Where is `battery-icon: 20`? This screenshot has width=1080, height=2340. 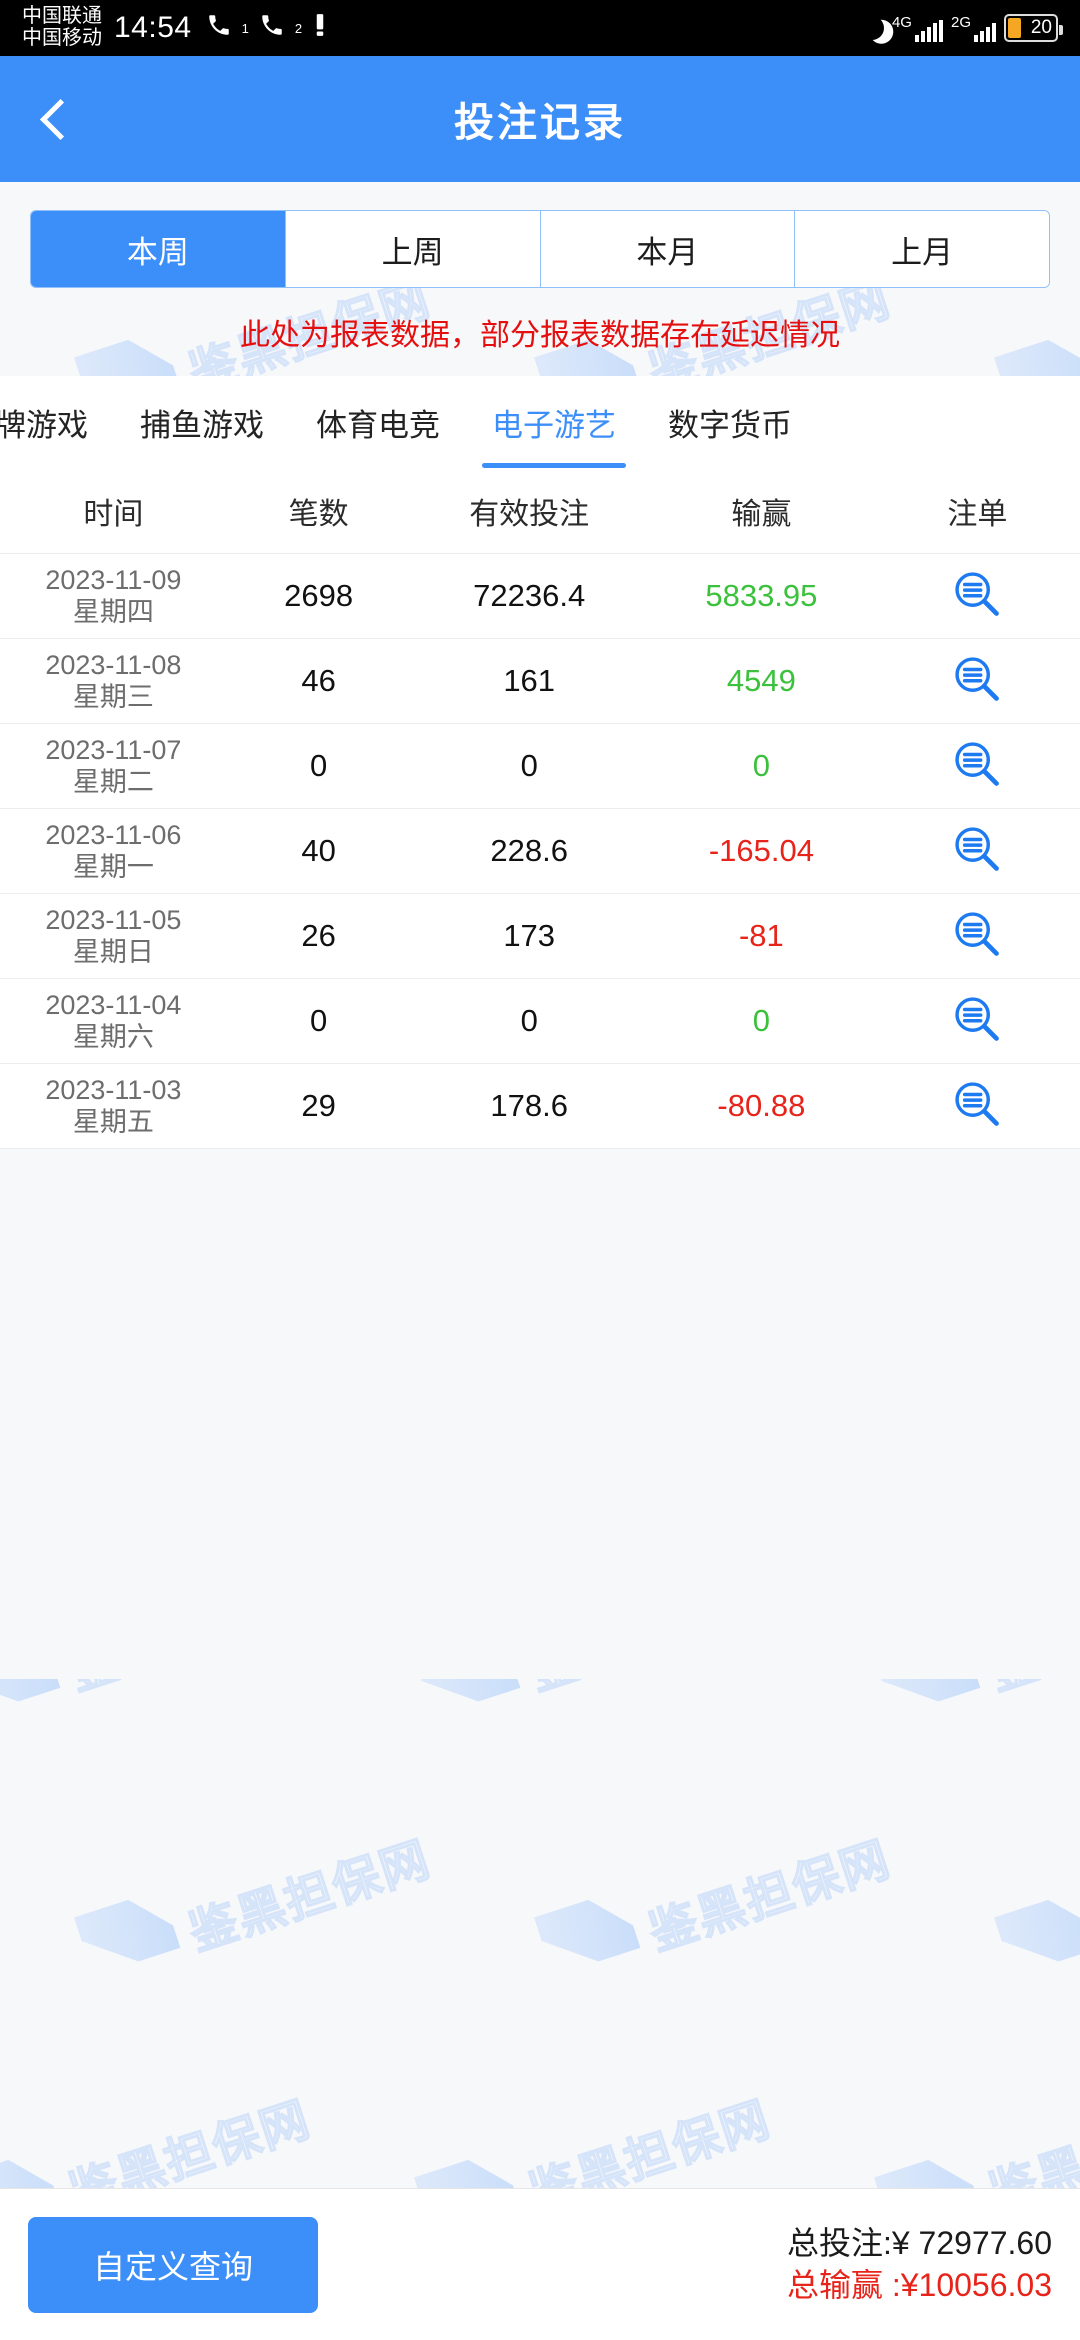 battery-icon: 20 is located at coordinates (1033, 28).